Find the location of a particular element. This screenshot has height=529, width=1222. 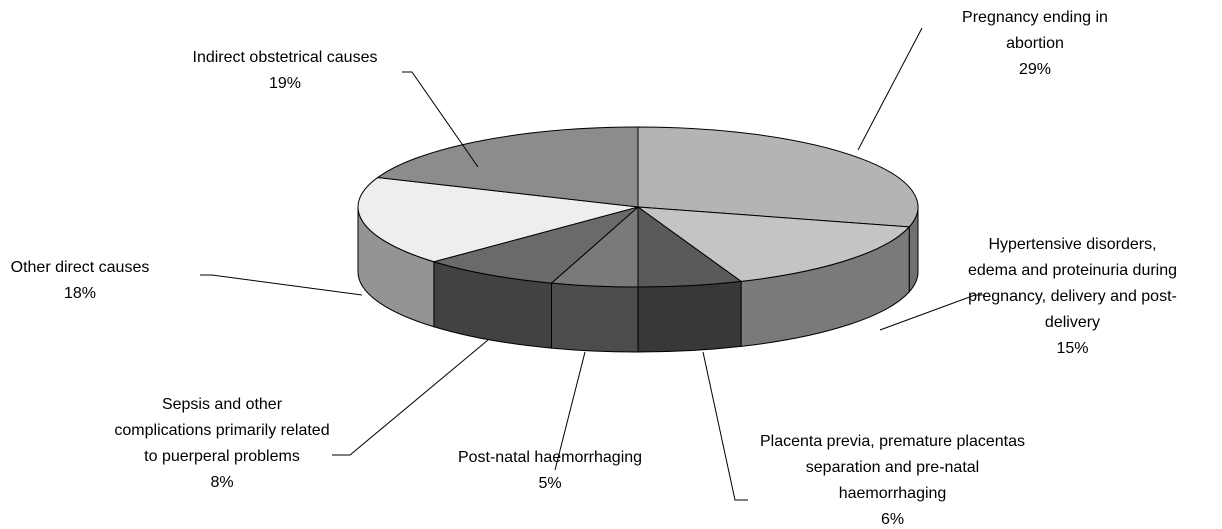

value-label: 6% is located at coordinates (892, 519).